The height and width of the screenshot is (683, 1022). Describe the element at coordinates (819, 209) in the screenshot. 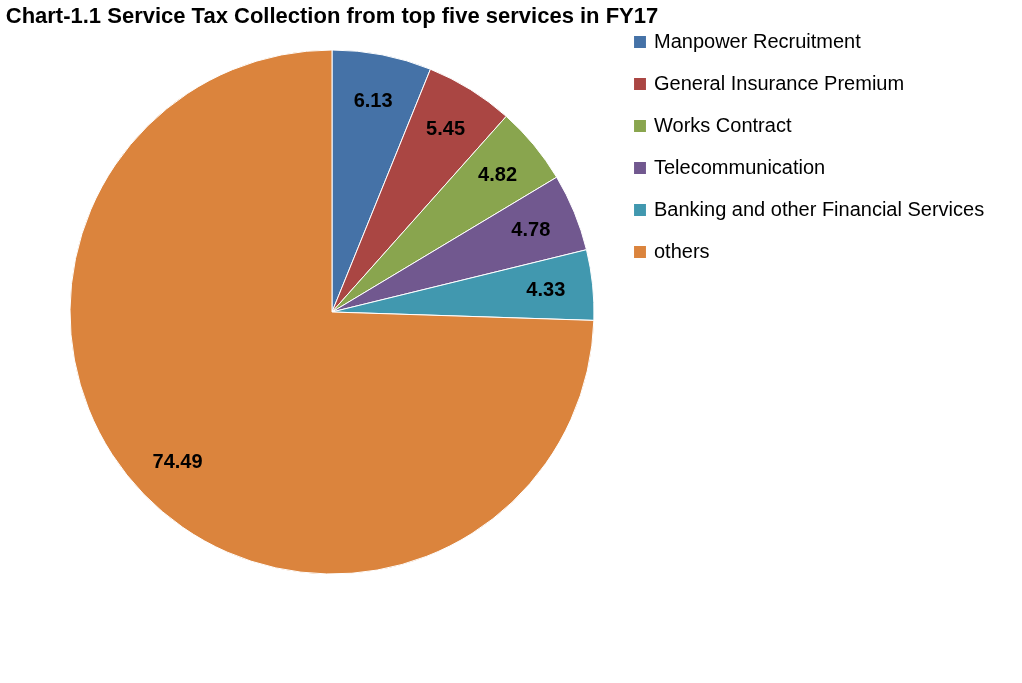

I see `legend-label: Banking and other Financial Services` at that location.